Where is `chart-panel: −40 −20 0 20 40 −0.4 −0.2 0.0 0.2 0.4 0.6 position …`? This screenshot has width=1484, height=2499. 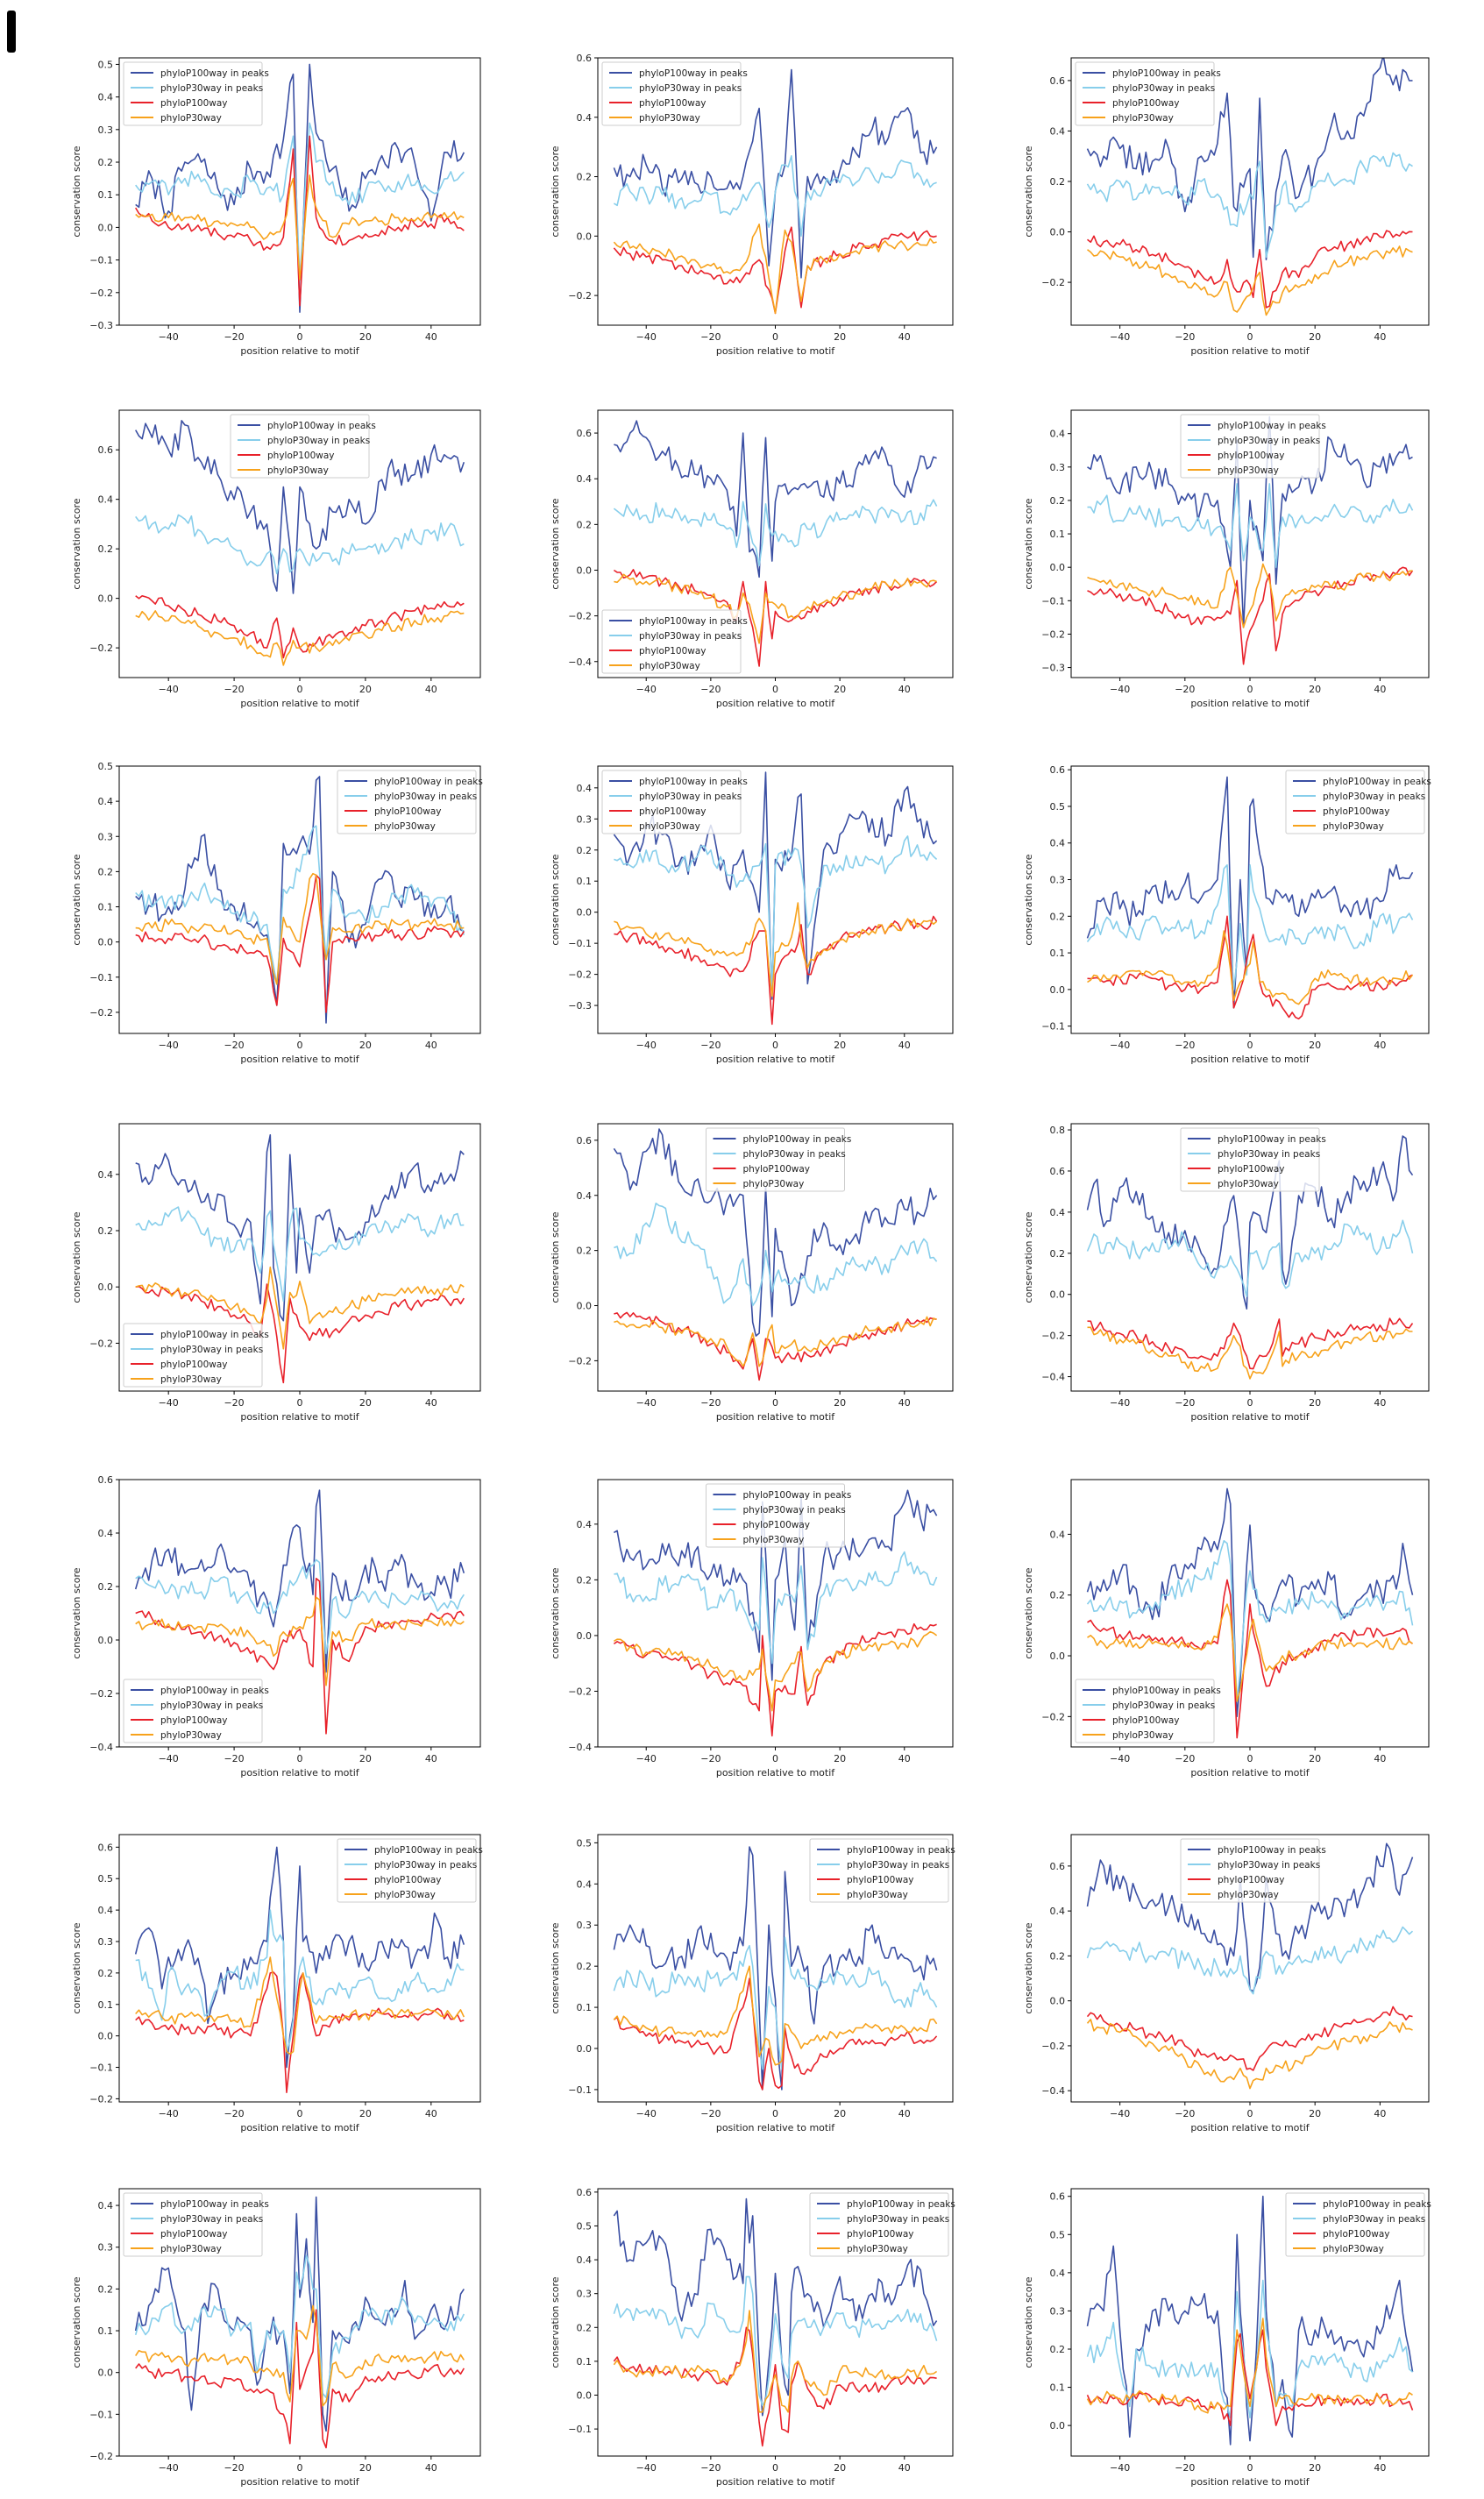 chart-panel: −40 −20 0 20 40 −0.4 −0.2 0.0 0.2 0.4 0.6 position … is located at coordinates (276, 1626).